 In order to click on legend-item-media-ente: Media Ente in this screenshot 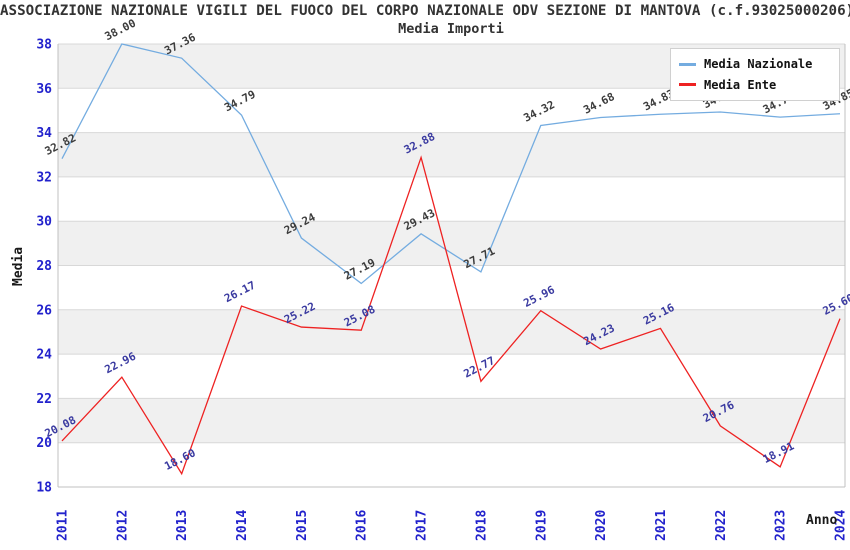, I will do `click(755, 85)`.